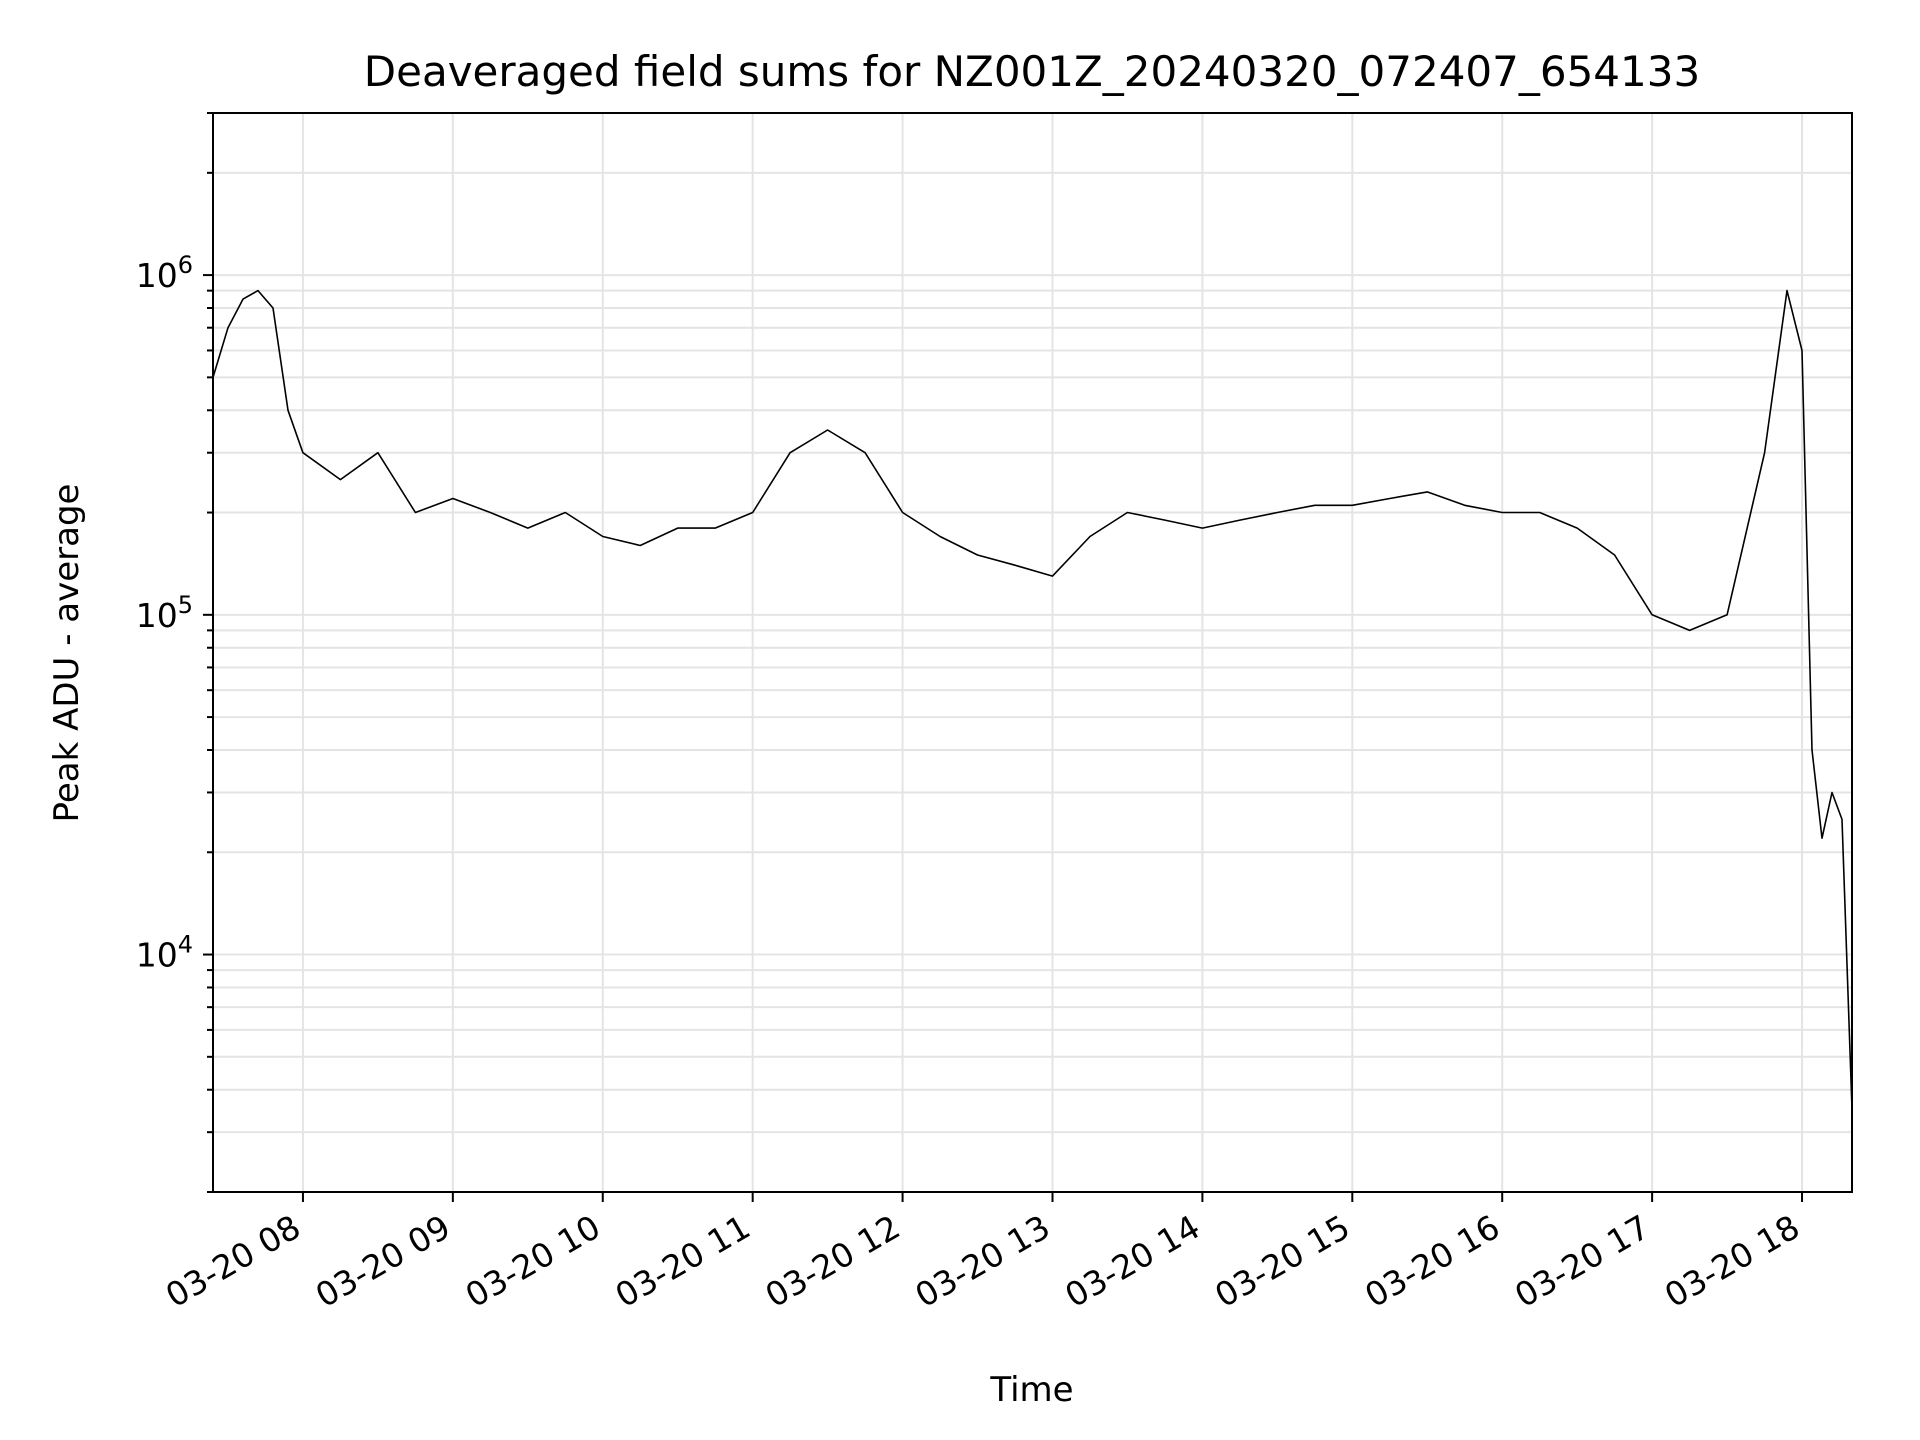  I want to click on x-tick-label: 03-20 17, so click(1582, 1261).